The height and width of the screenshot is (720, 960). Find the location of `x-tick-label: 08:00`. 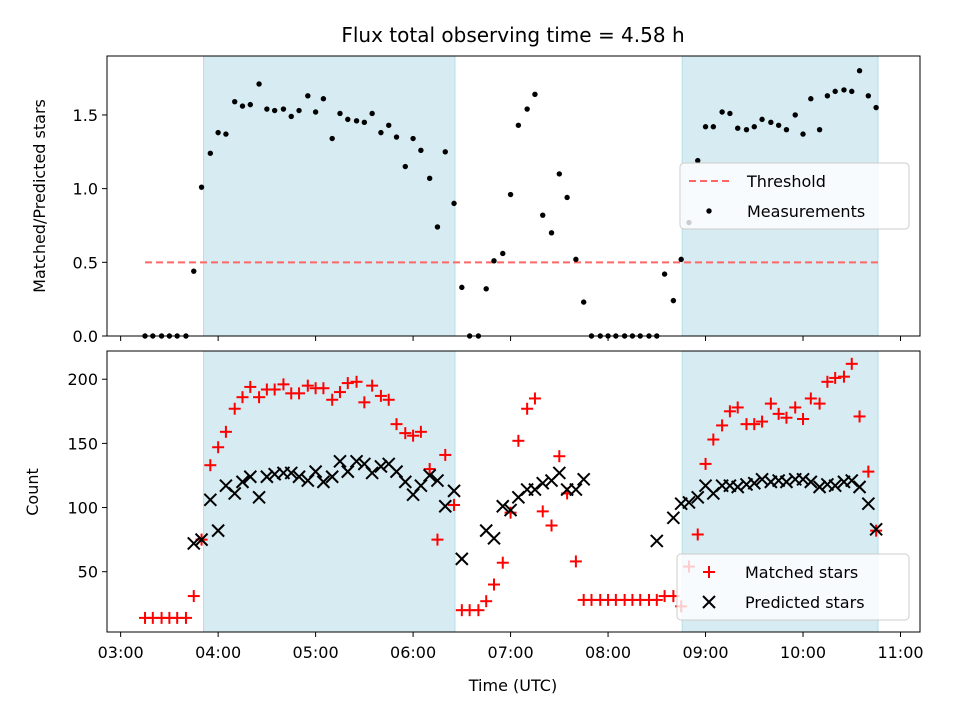

x-tick-label: 08:00 is located at coordinates (608, 652).